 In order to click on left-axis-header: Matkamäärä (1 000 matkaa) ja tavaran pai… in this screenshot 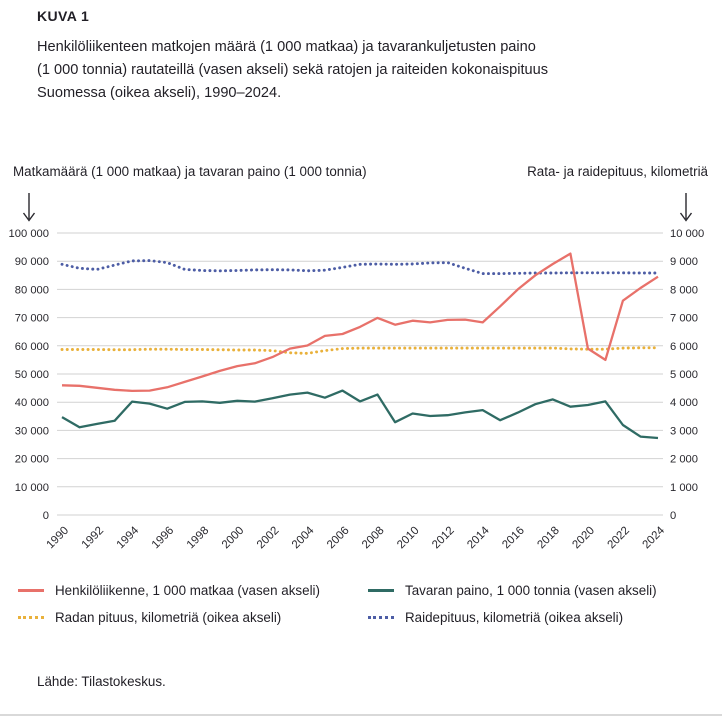, I will do `click(190, 171)`.